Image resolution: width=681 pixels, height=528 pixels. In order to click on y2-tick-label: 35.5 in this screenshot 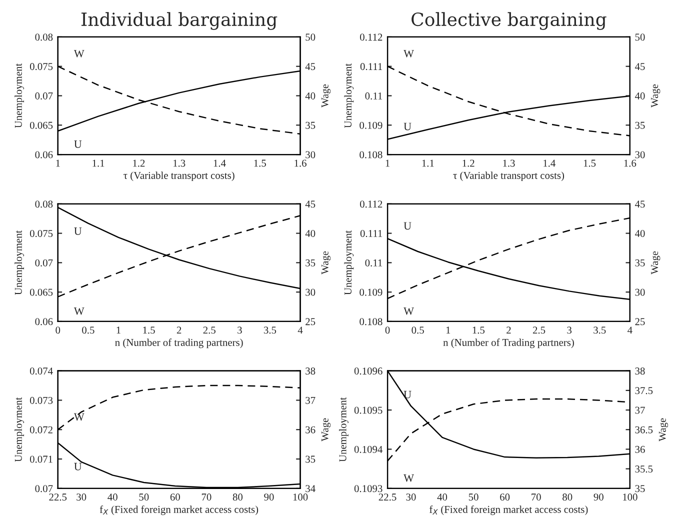, I will do `click(644, 469)`.